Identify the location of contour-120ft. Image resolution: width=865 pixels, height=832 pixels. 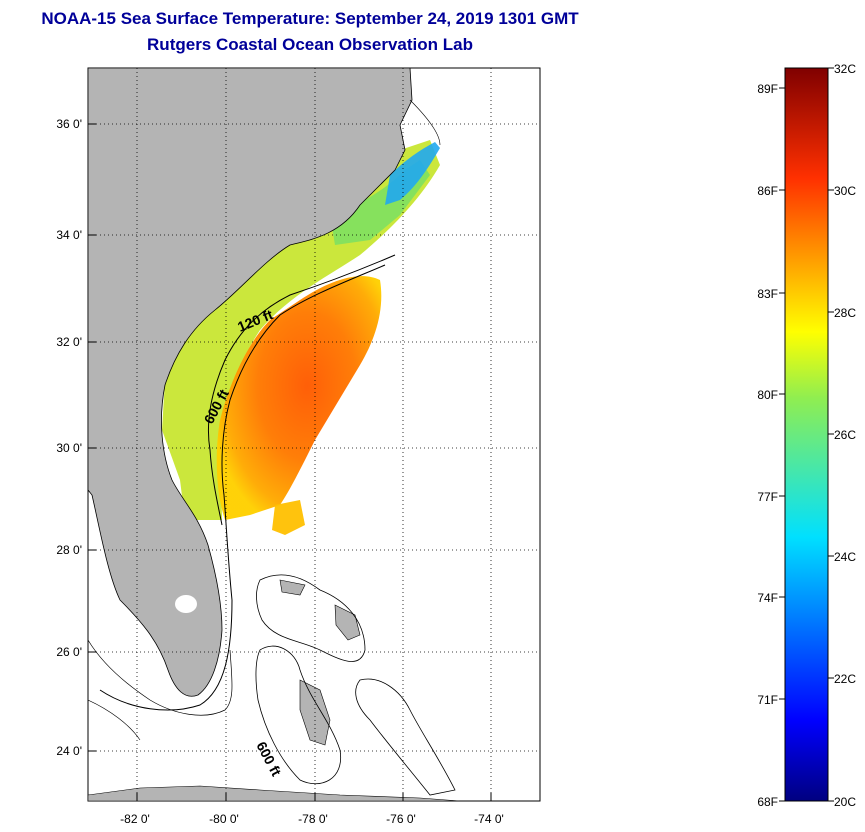
(301, 390).